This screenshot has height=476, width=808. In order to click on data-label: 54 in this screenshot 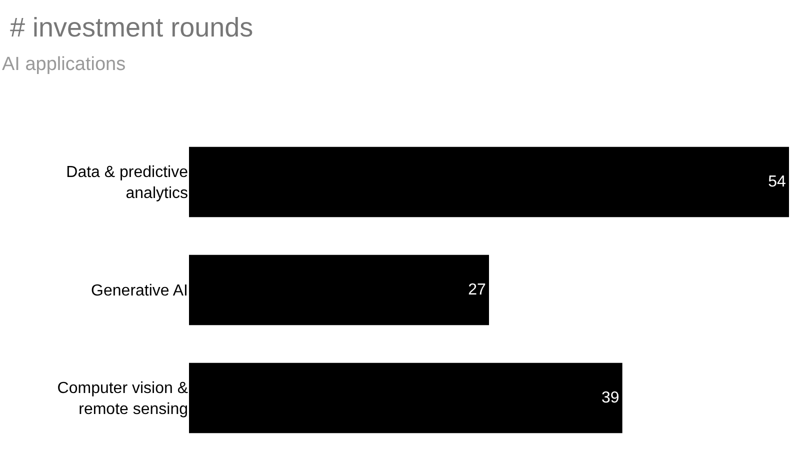, I will do `click(777, 182)`.